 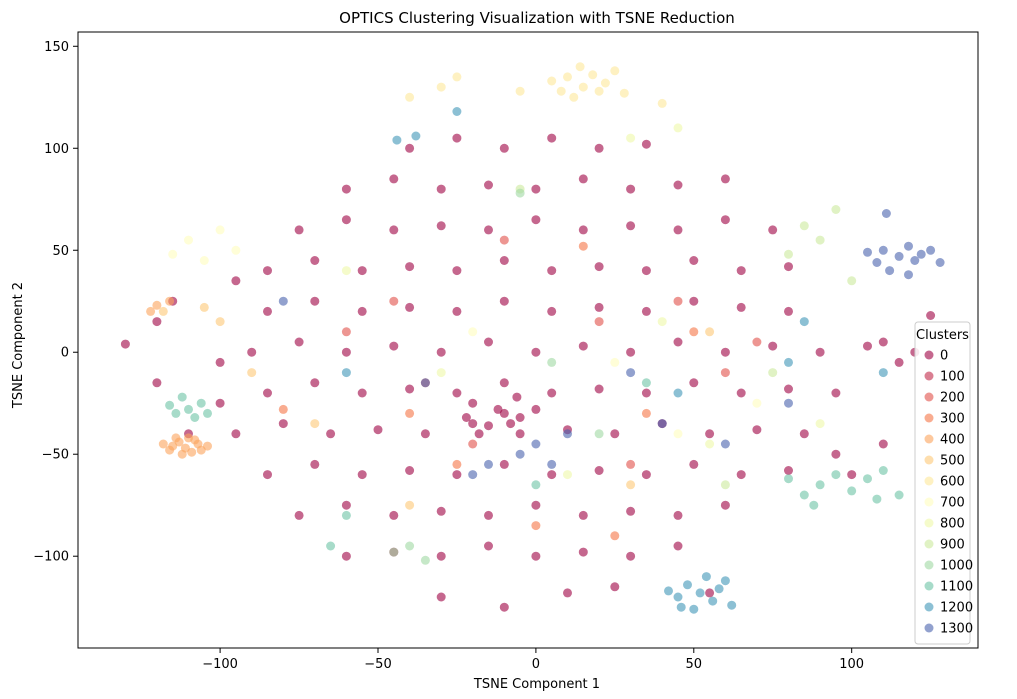 I want to click on legend-entry-label: 1000, so click(x=956, y=566).